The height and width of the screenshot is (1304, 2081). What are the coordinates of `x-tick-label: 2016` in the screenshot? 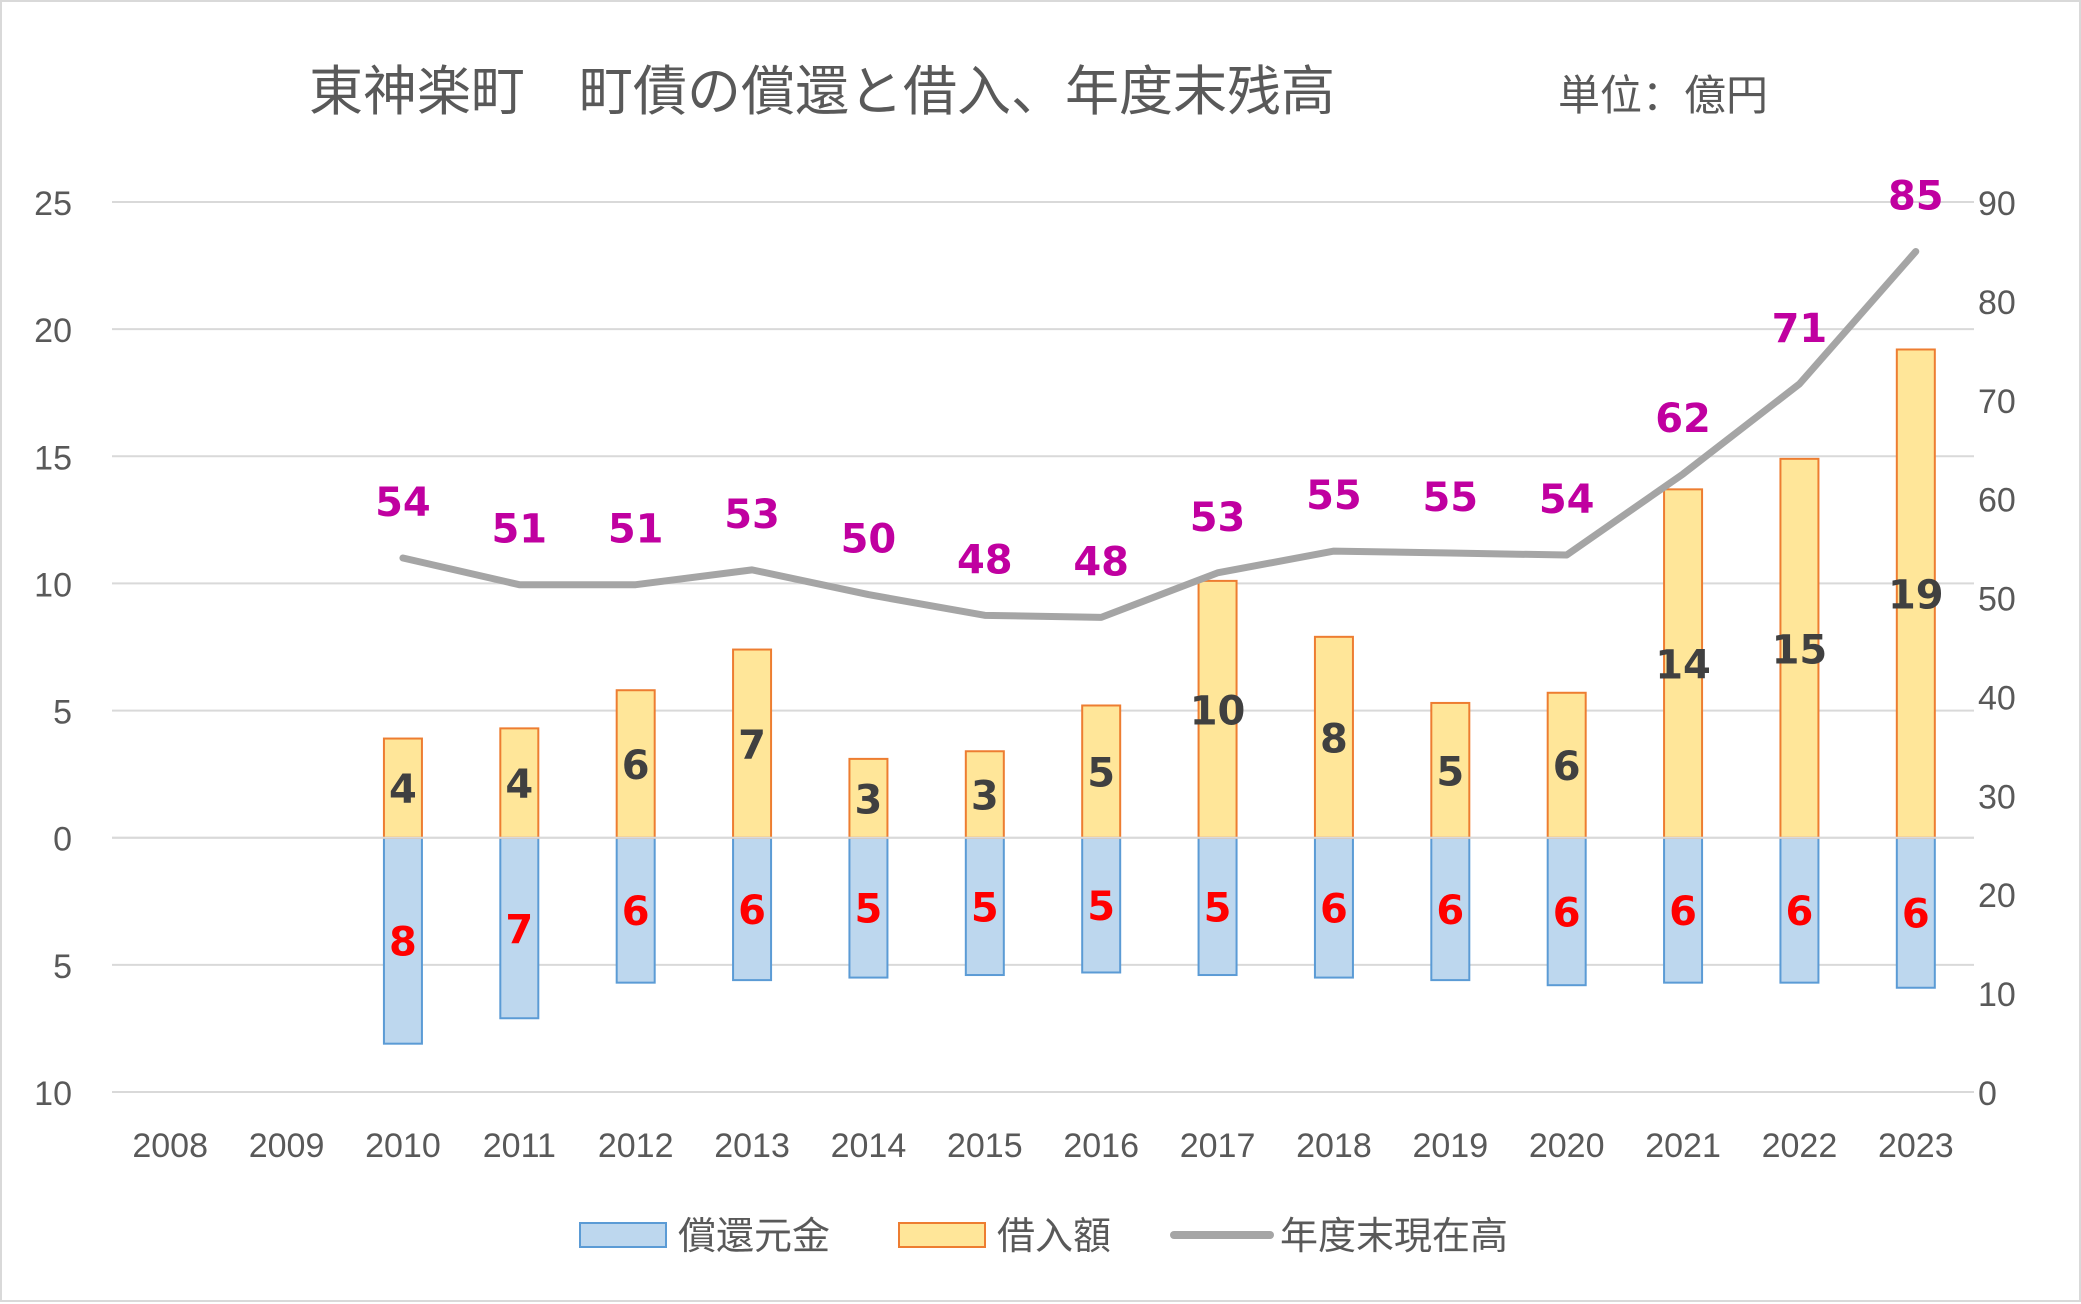 It's located at (1101, 1146).